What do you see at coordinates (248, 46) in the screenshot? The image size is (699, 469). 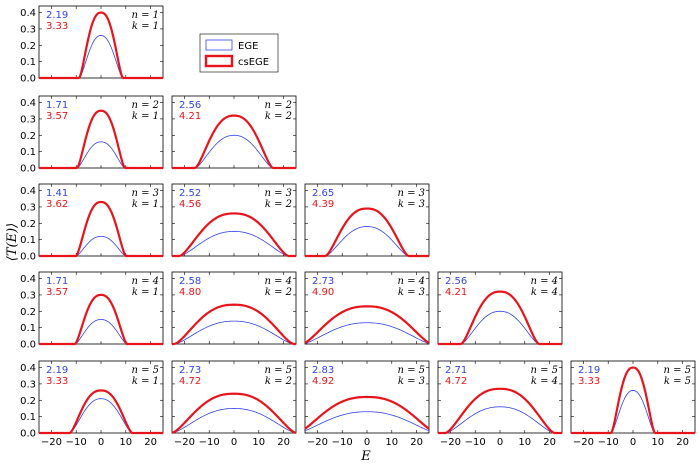 I see `legend-label-ege: EGE` at bounding box center [248, 46].